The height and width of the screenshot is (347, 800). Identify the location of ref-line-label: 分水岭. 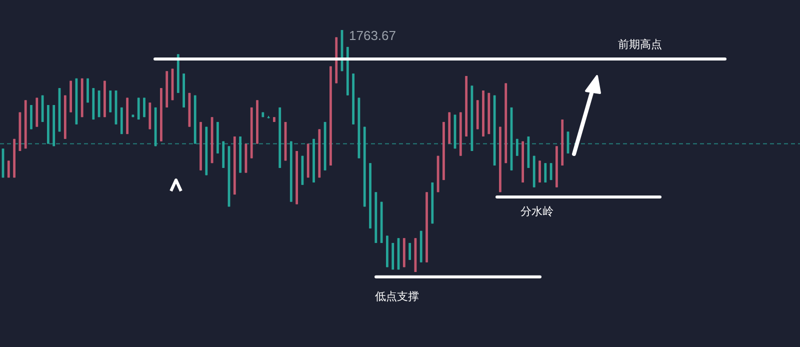
(537, 211).